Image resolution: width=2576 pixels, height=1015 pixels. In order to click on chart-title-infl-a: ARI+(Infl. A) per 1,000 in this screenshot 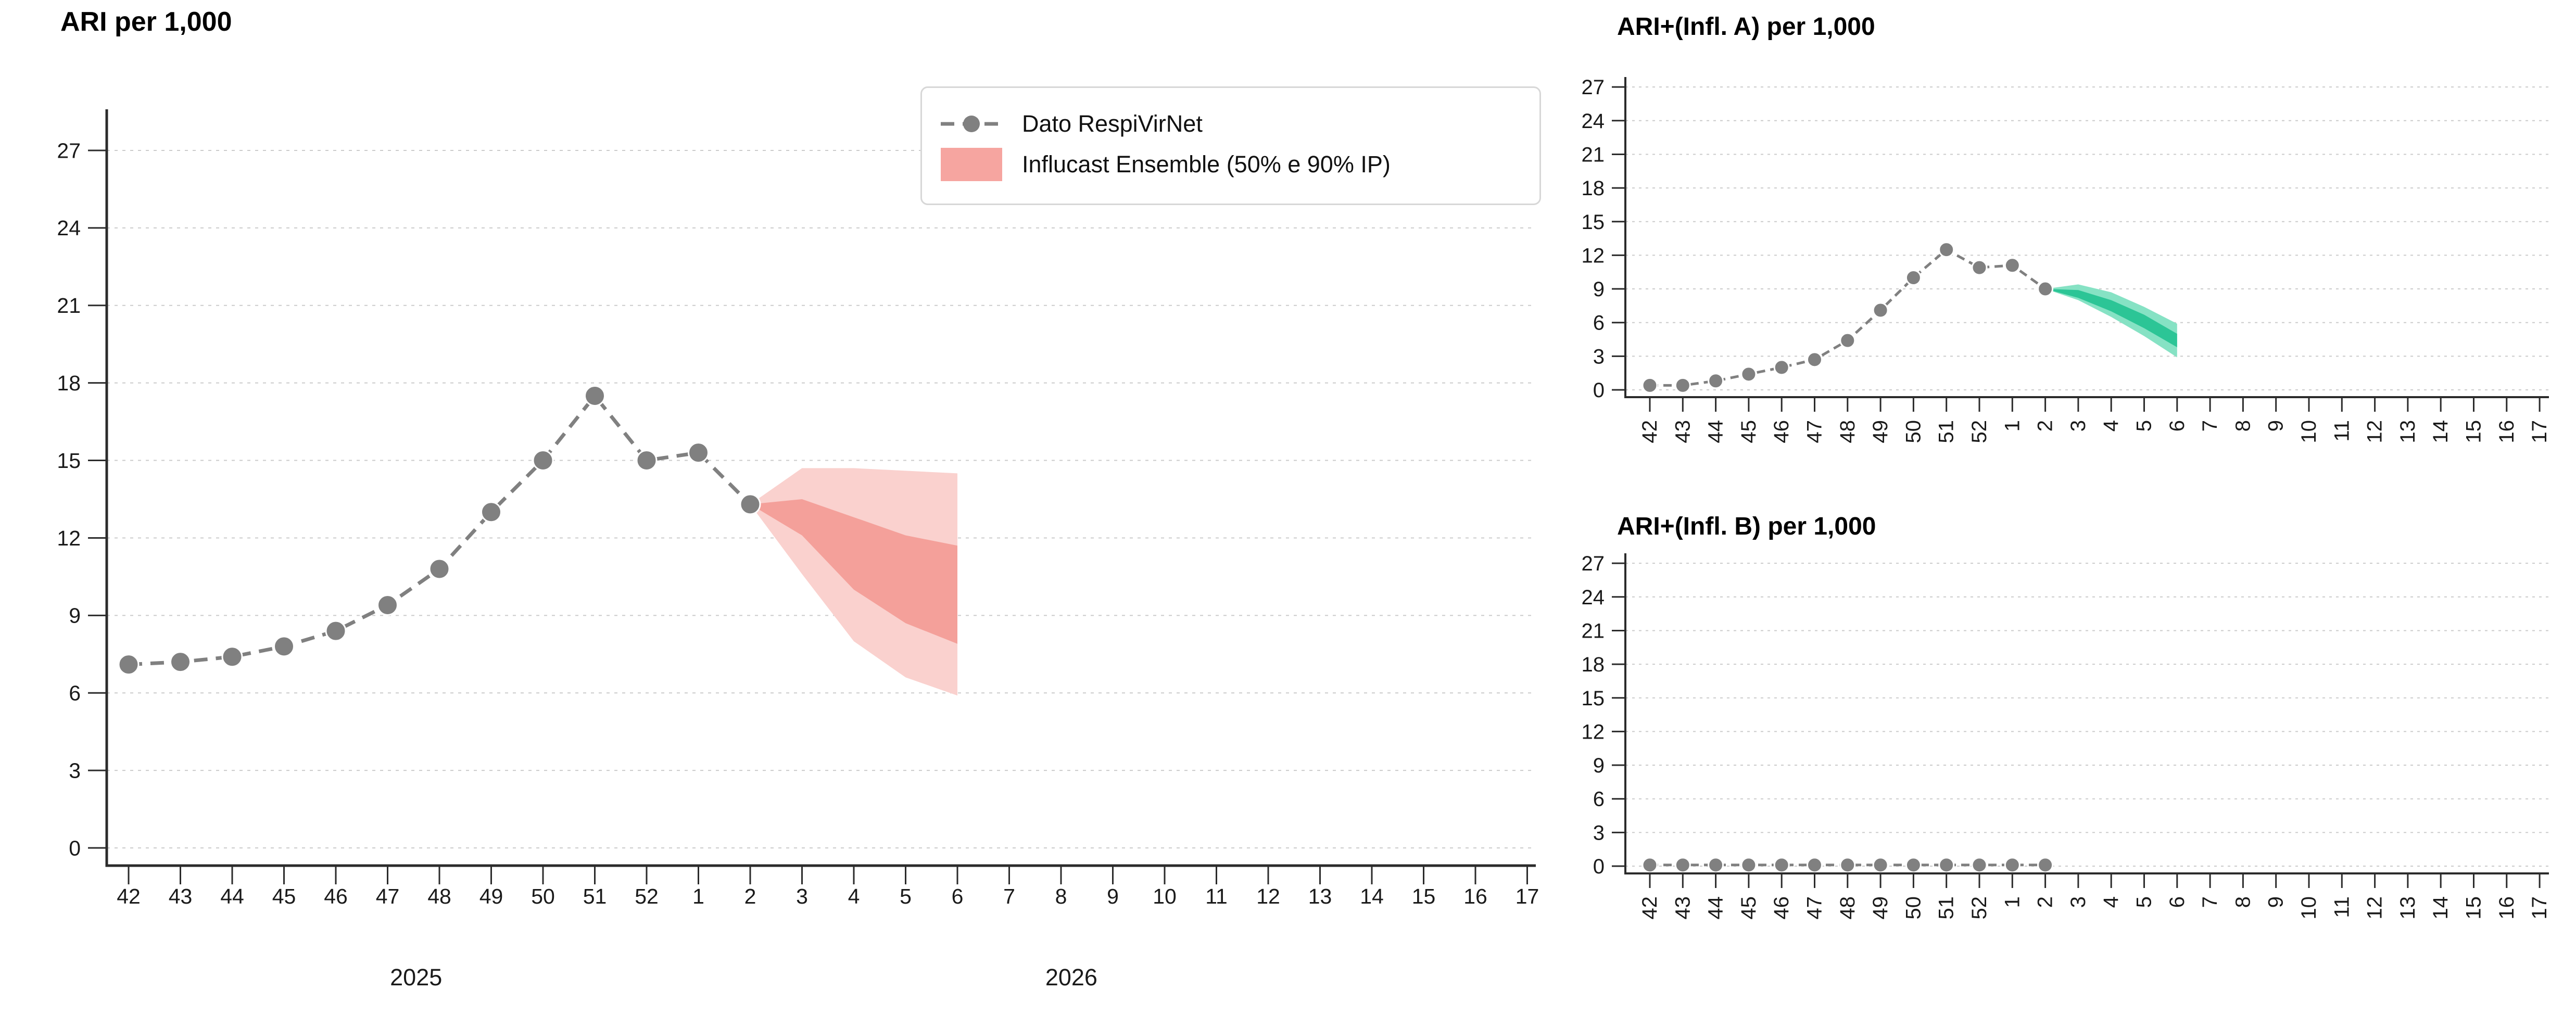, I will do `click(1746, 27)`.